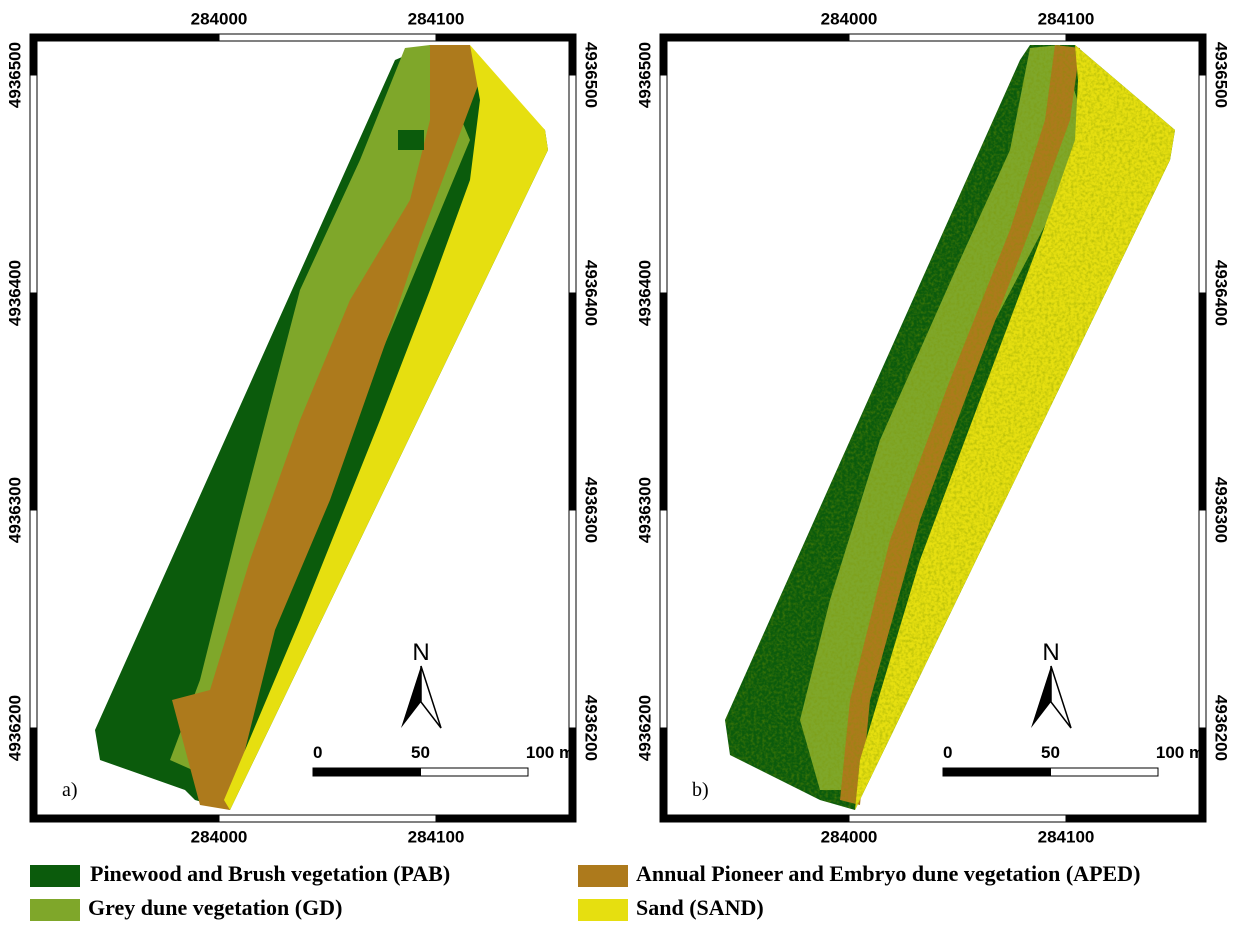 This screenshot has width=1249, height=928. Describe the element at coordinates (70, 790) in the screenshot. I see `panel-label: a)` at that location.